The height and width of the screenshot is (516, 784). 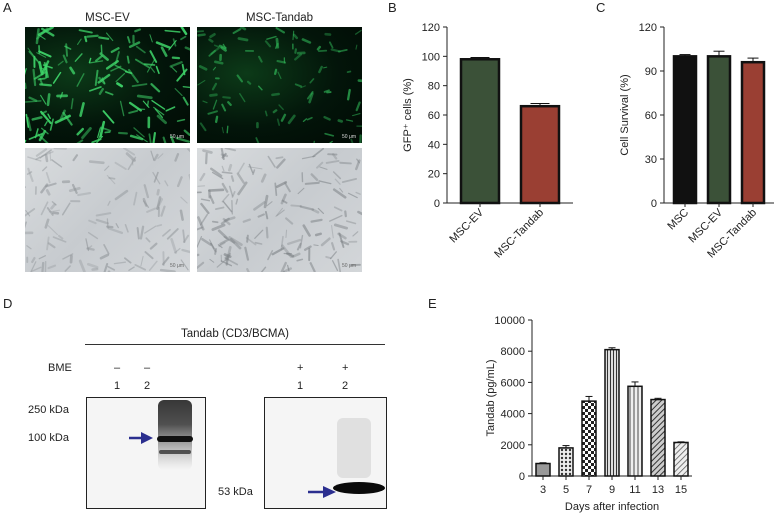 I want to click on bar-MSC-Tandab, so click(x=753, y=132).